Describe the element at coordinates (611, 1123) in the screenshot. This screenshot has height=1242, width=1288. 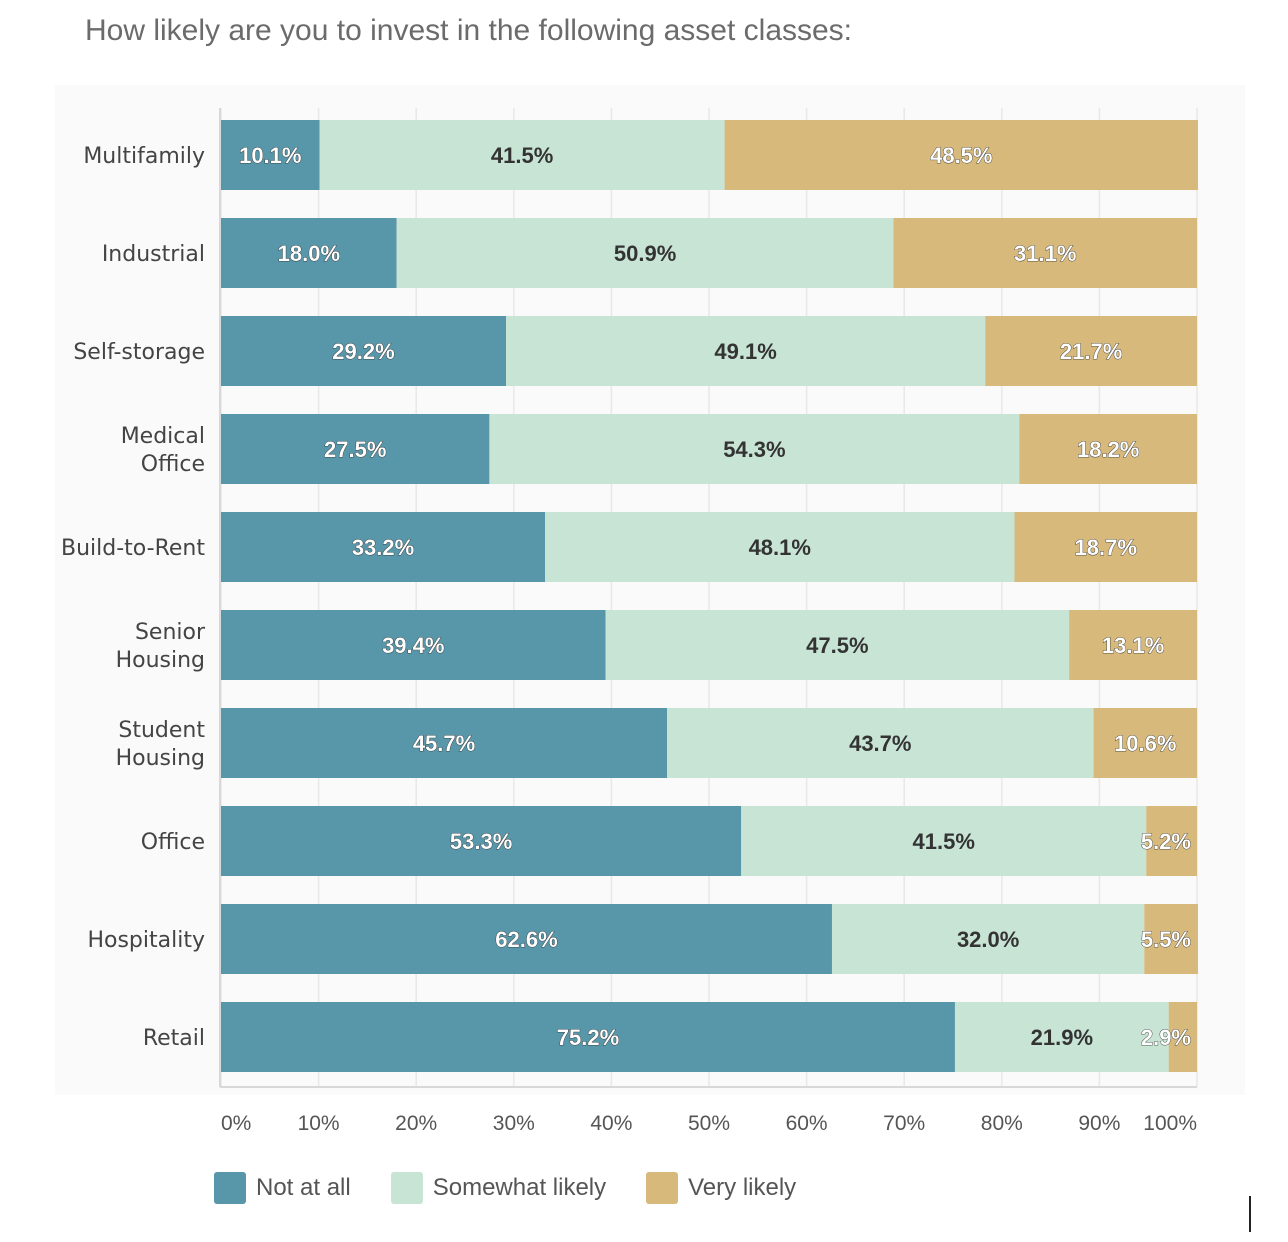
I see `x-tick-label: 40%` at that location.